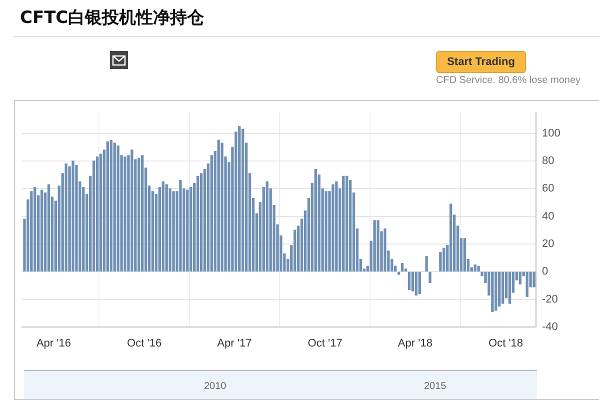  Describe the element at coordinates (53, 344) in the screenshot. I see `x-tick-label: Apr '16` at that location.